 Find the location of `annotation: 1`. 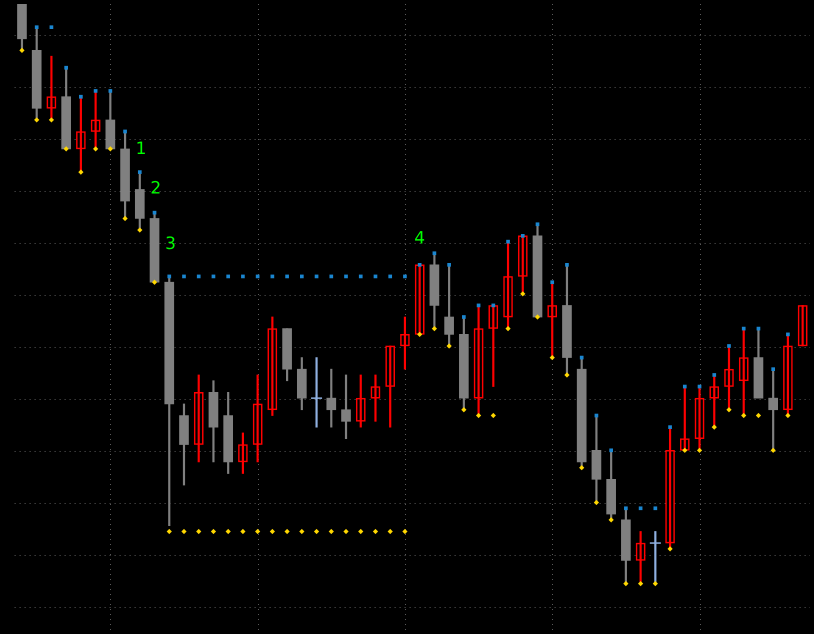

annotation: 1 is located at coordinates (141, 148).